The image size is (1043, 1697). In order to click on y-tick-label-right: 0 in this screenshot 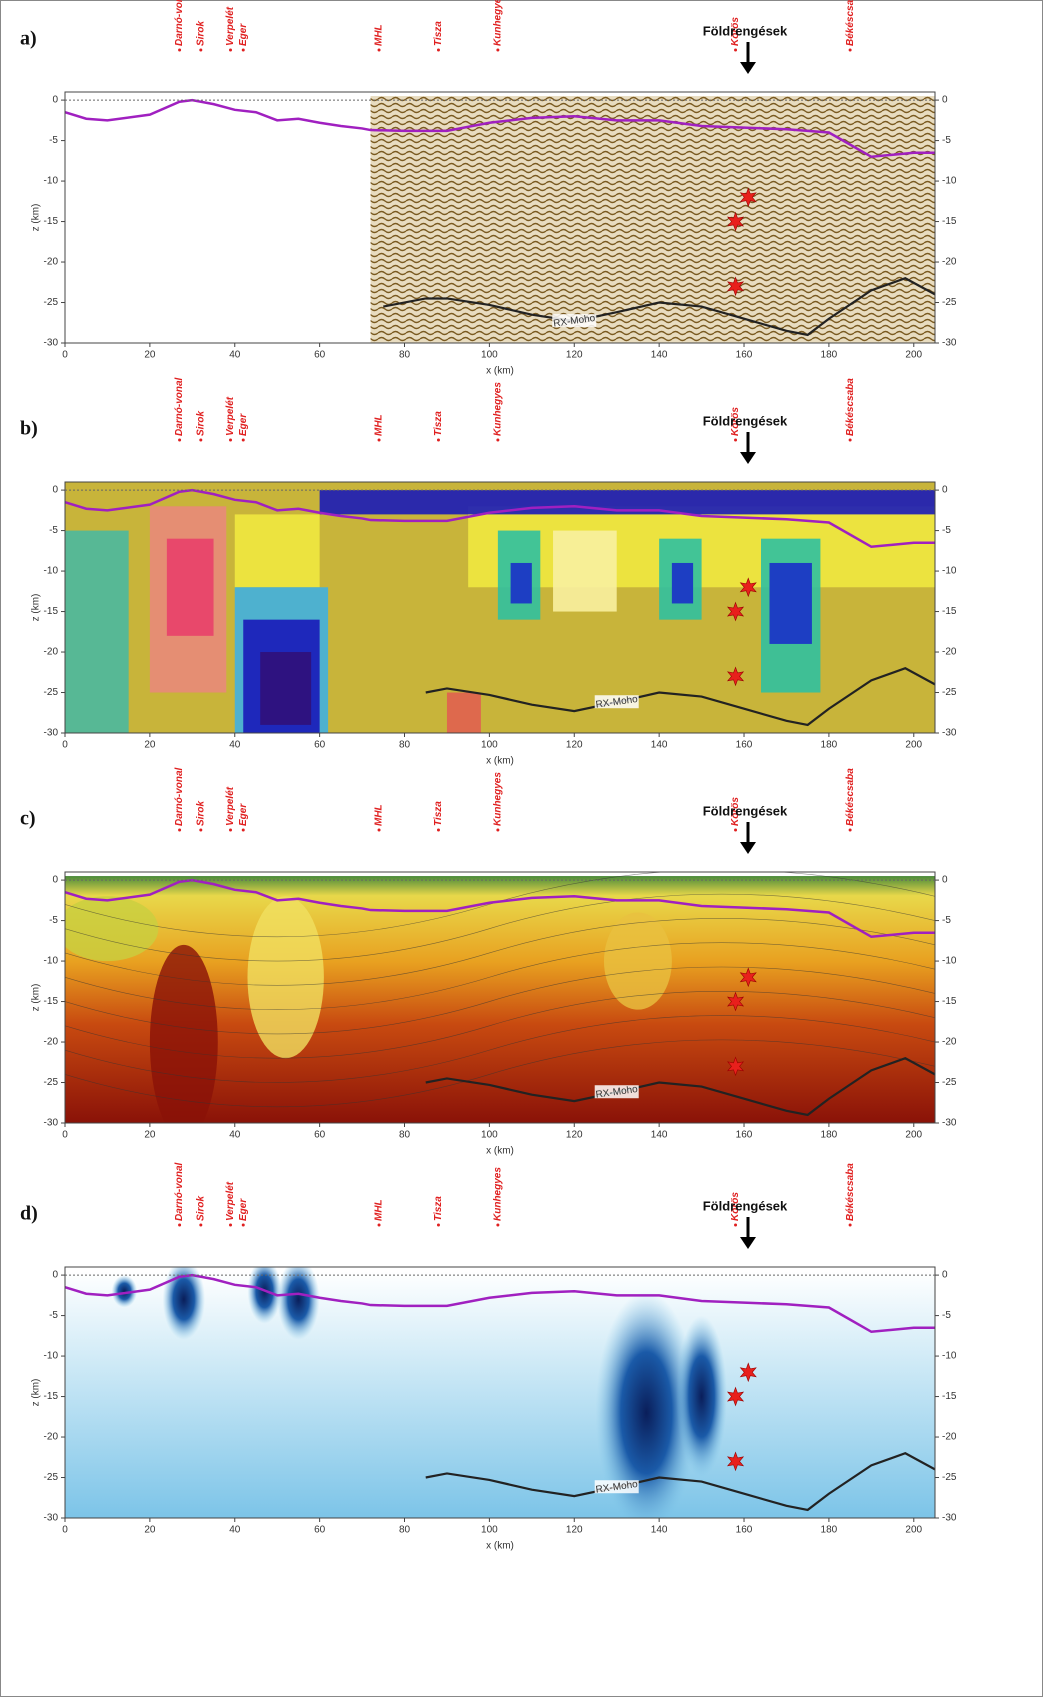, I will do `click(945, 490)`.